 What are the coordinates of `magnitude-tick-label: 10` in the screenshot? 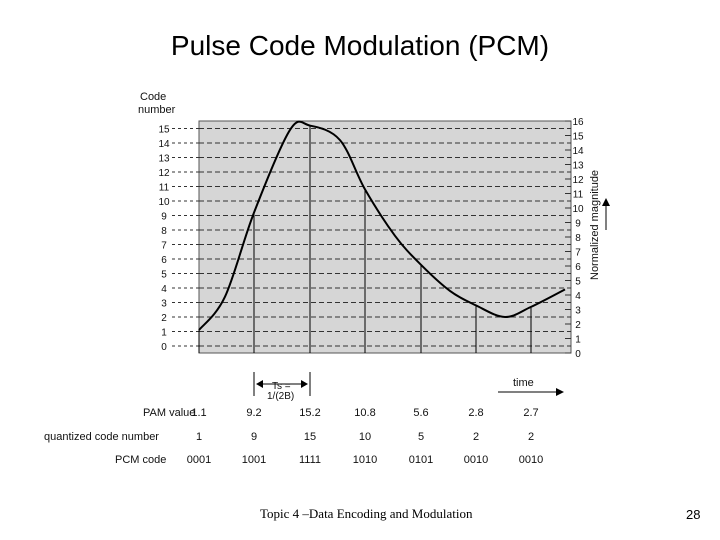 It's located at (578, 209).